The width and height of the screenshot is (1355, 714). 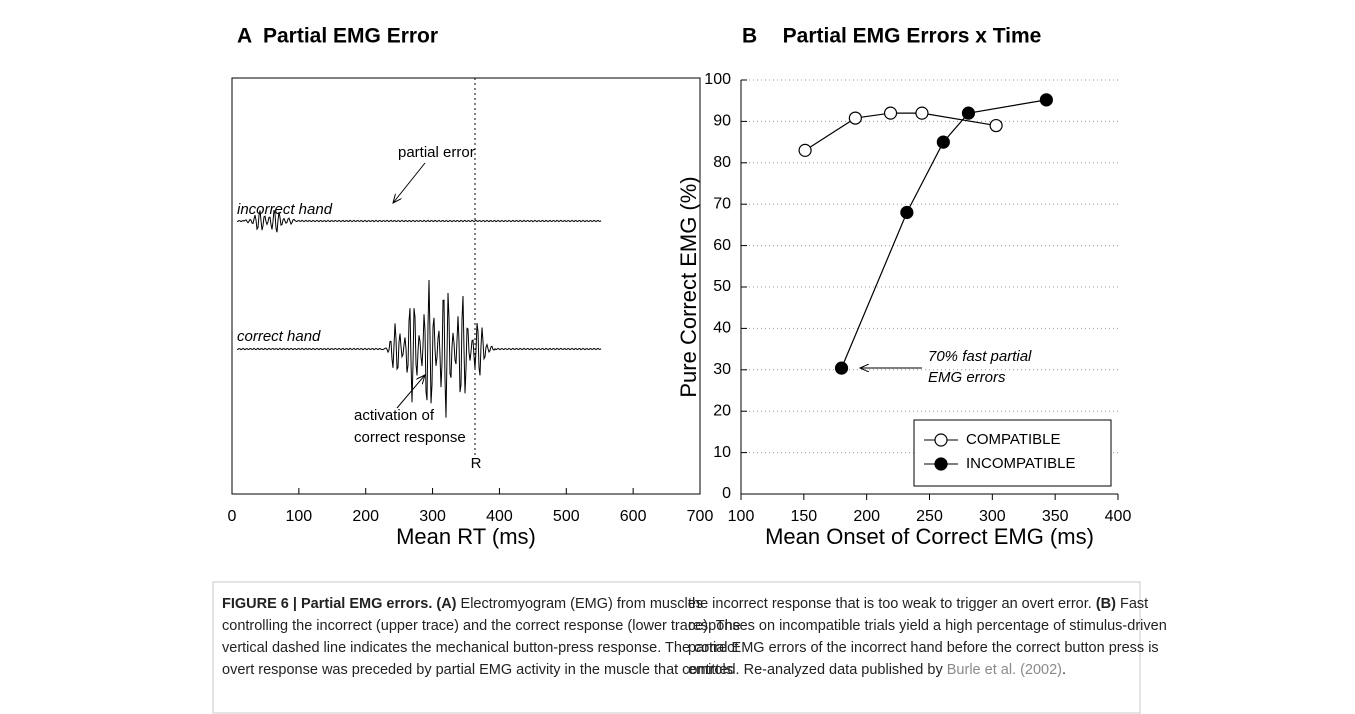 What do you see at coordinates (722, 410) in the screenshot?
I see `y-tick-label: 20` at bounding box center [722, 410].